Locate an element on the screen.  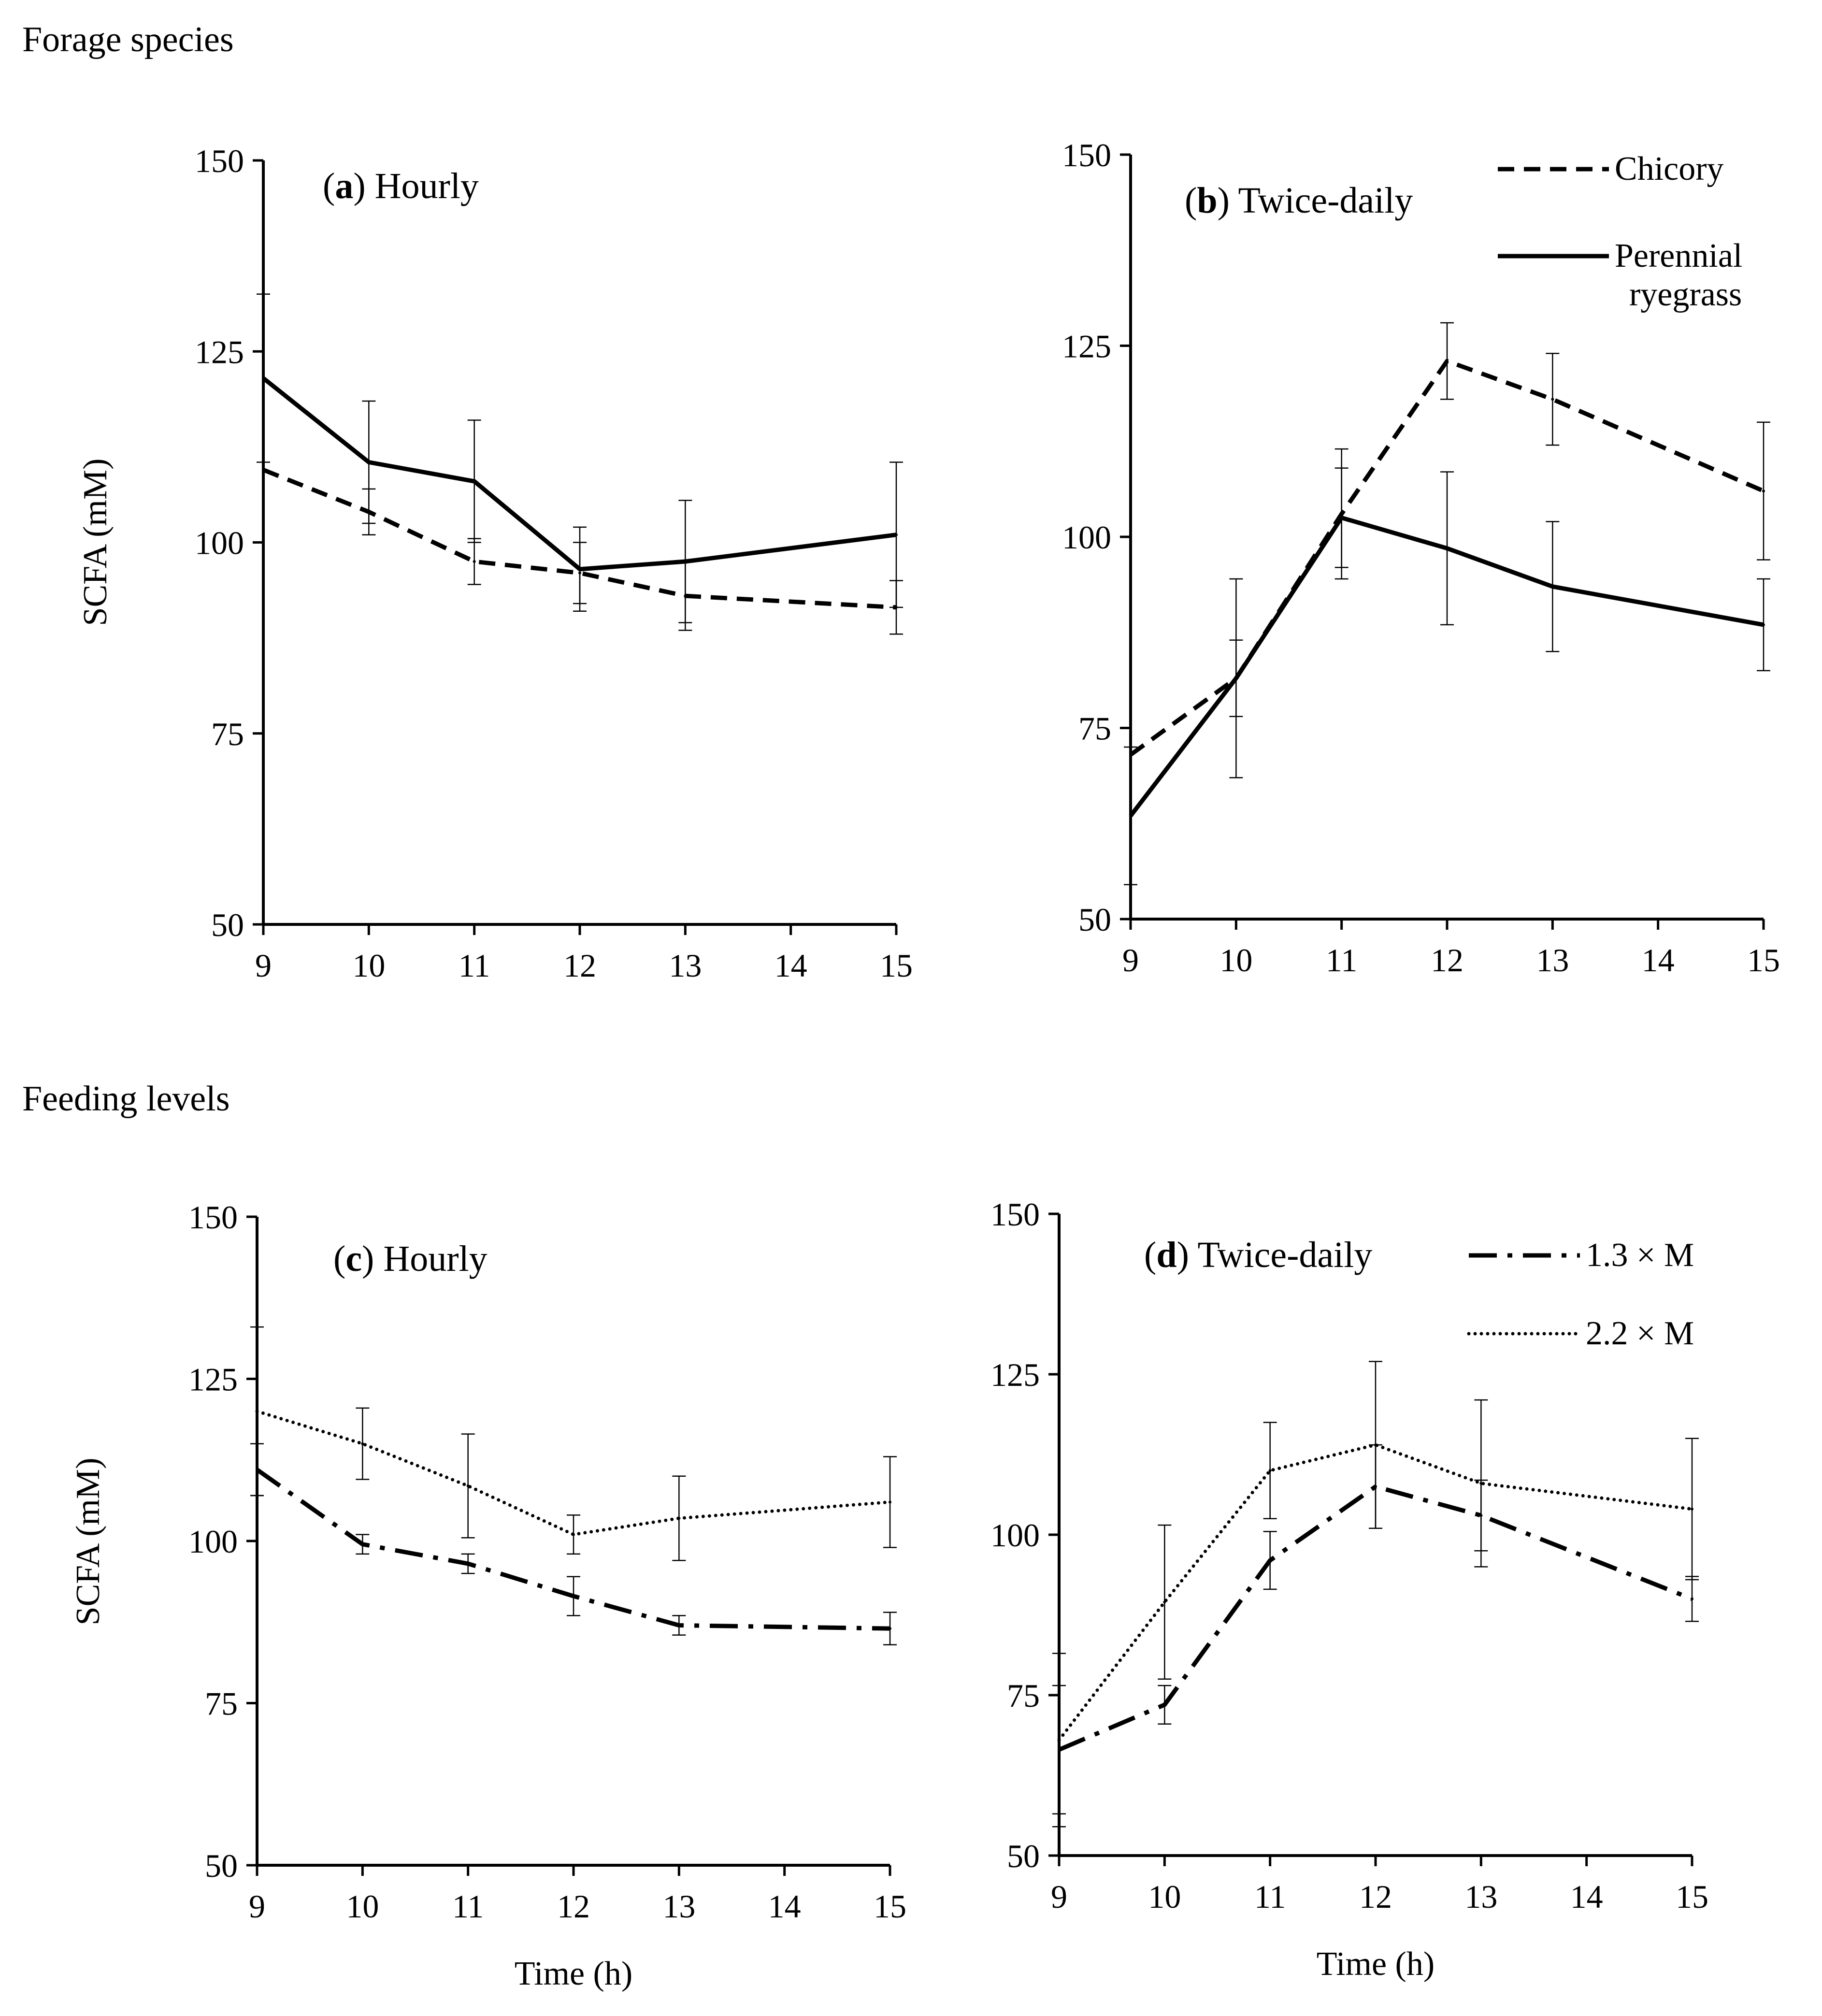
panel-title: (b) Twice-daily is located at coordinates (1299, 201).